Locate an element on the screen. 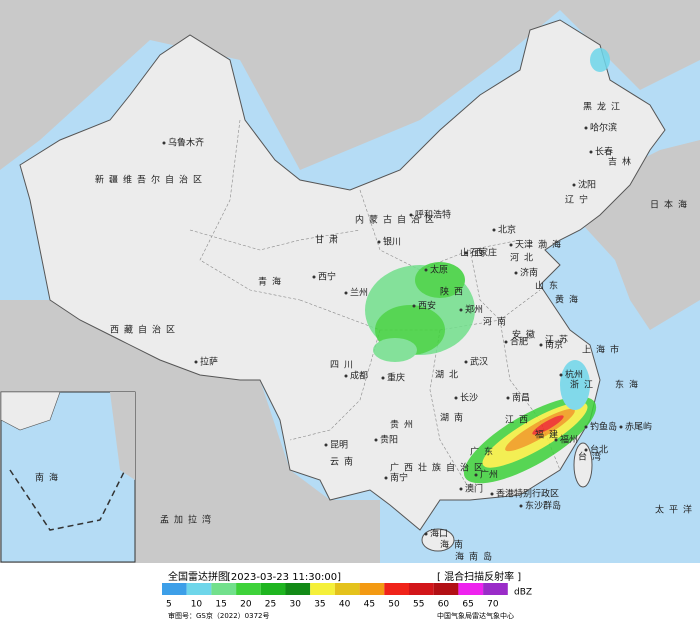  legend-value: 60 is located at coordinates (444, 605).